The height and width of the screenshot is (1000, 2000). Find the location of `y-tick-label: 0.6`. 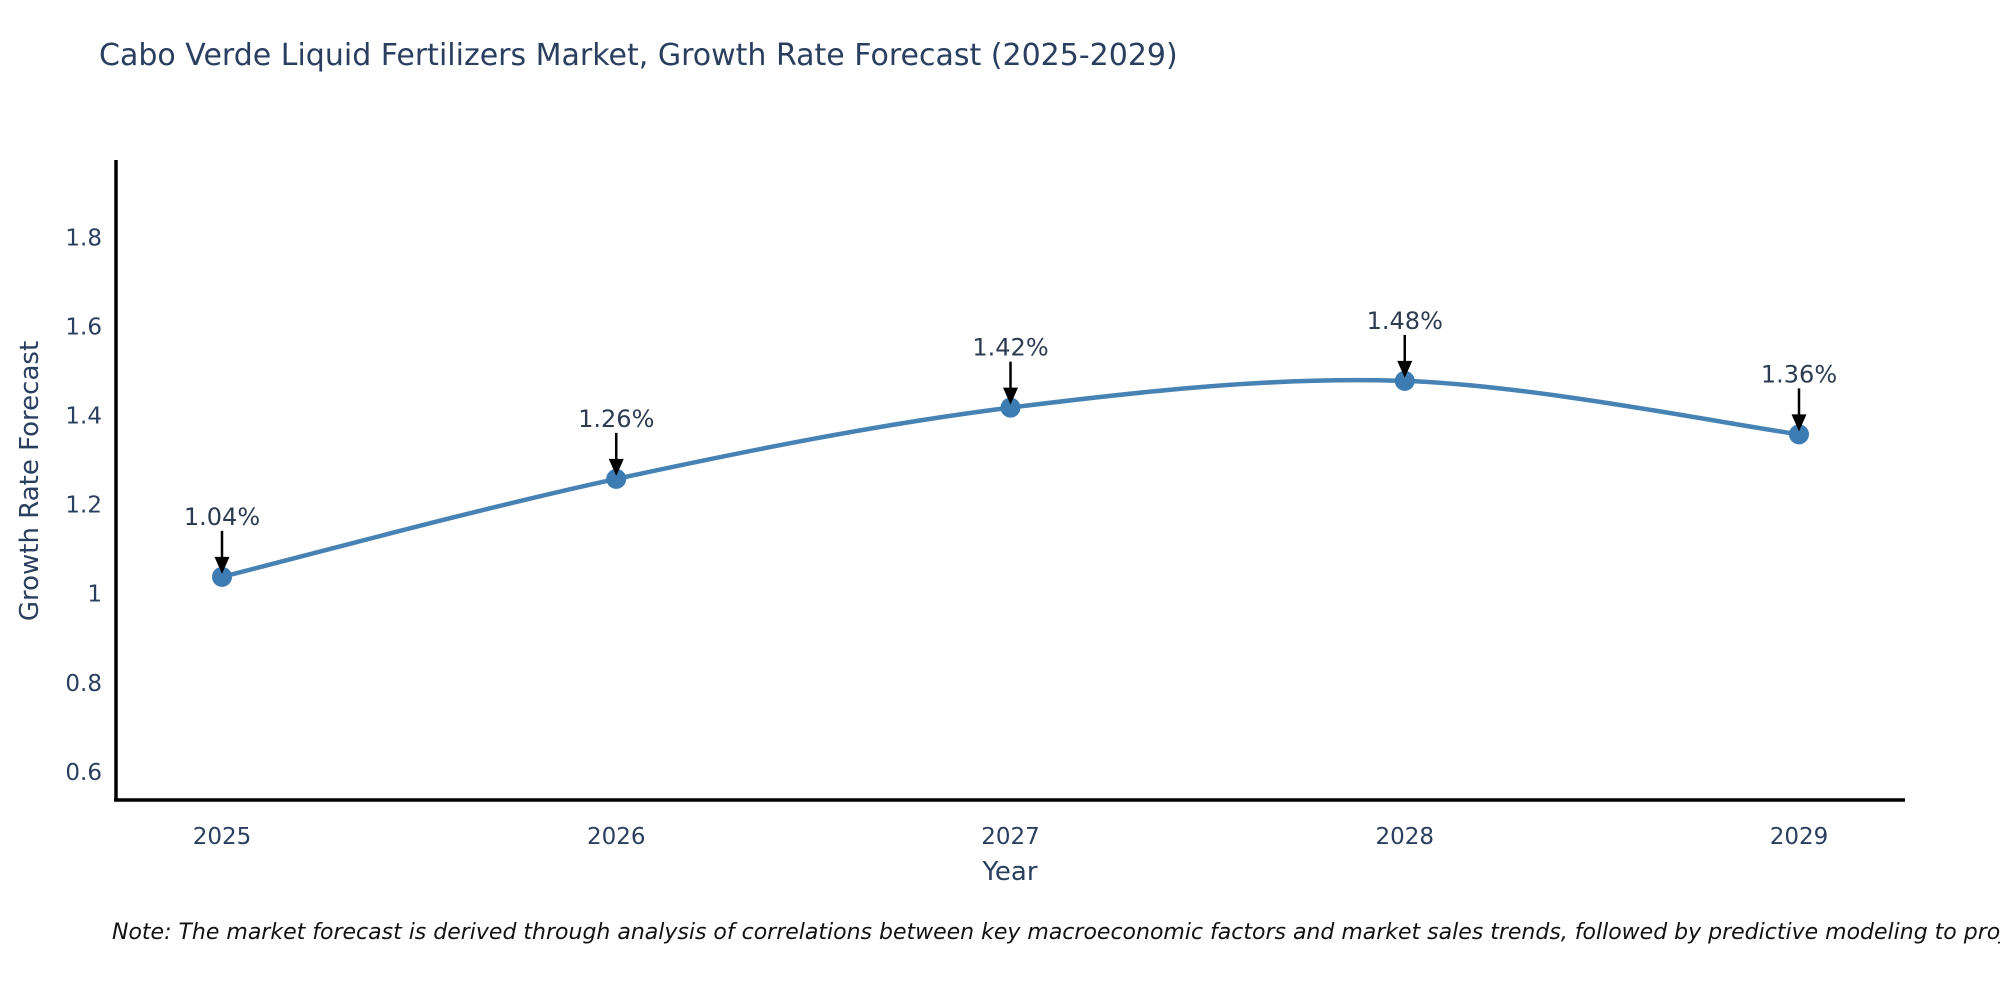

y-tick-label: 0.6 is located at coordinates (83, 773).